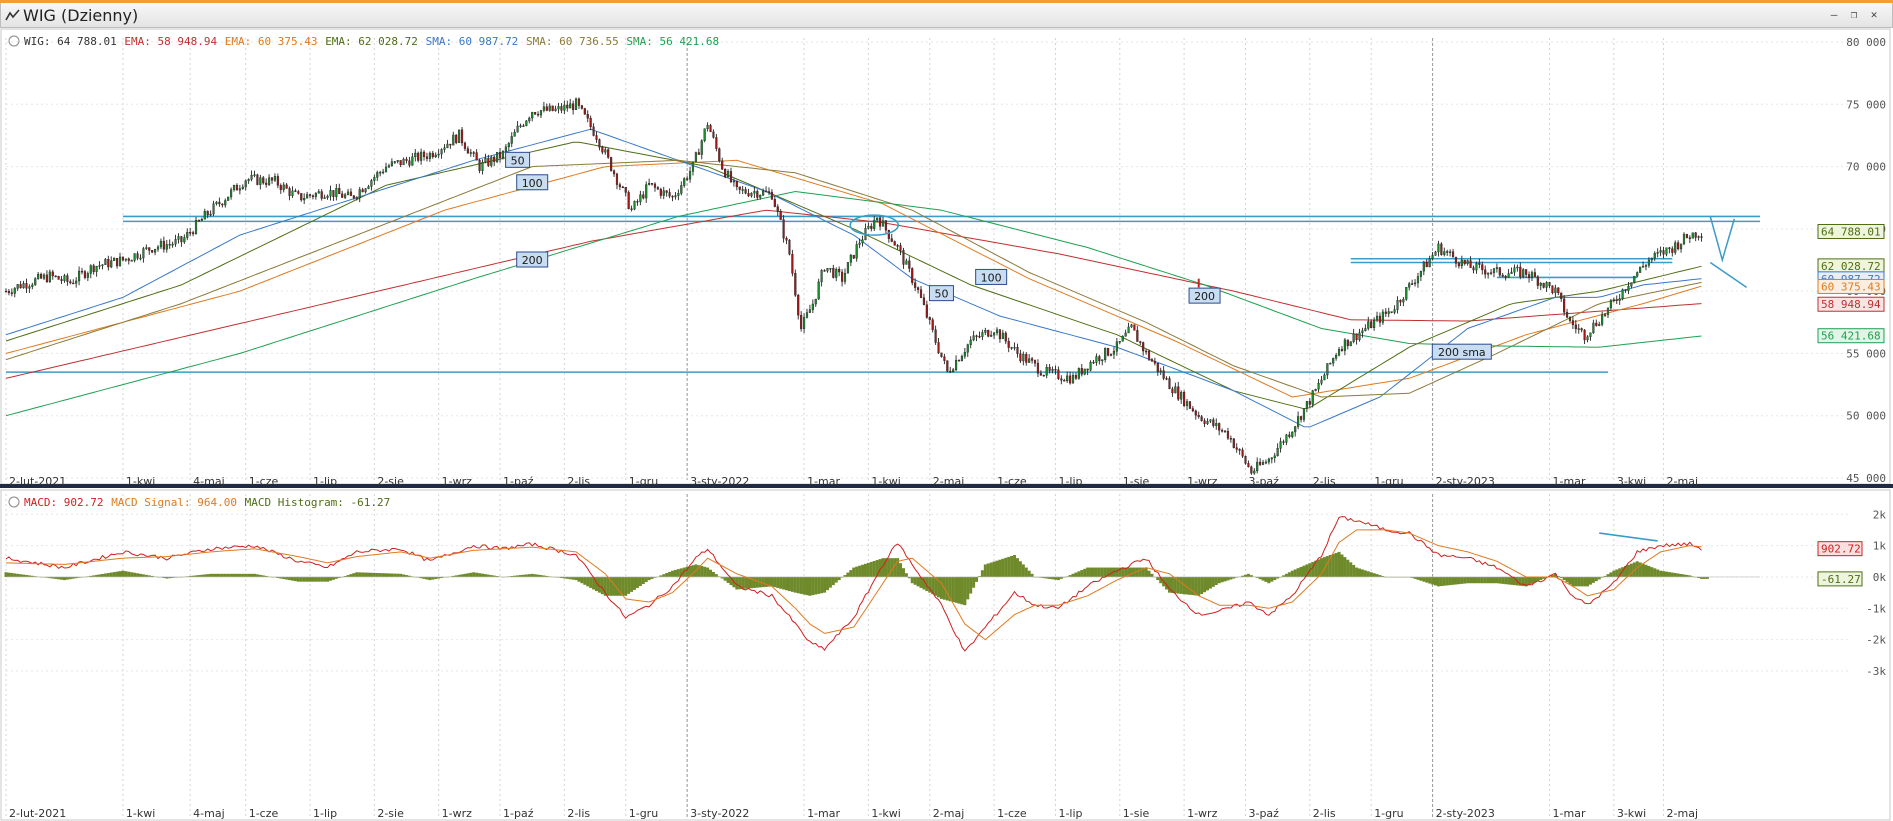 The image size is (1893, 821). I want to click on settings-icon, so click(14, 41).